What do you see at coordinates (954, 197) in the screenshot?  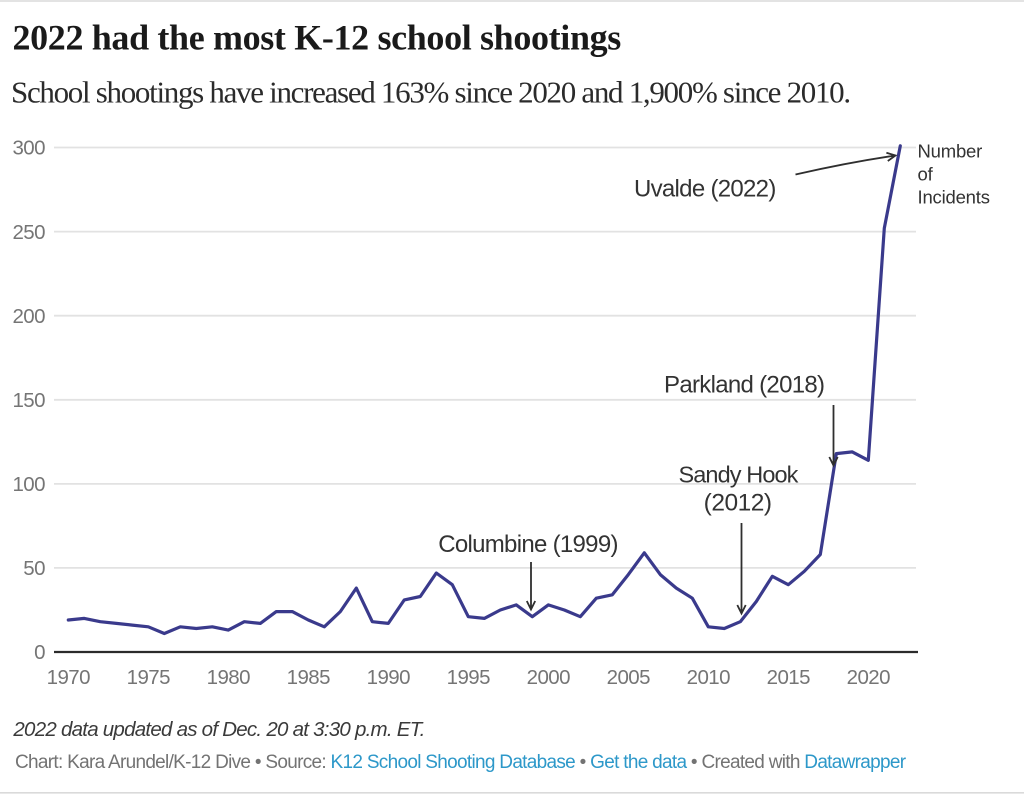 I see `svg-text: Incidents` at bounding box center [954, 197].